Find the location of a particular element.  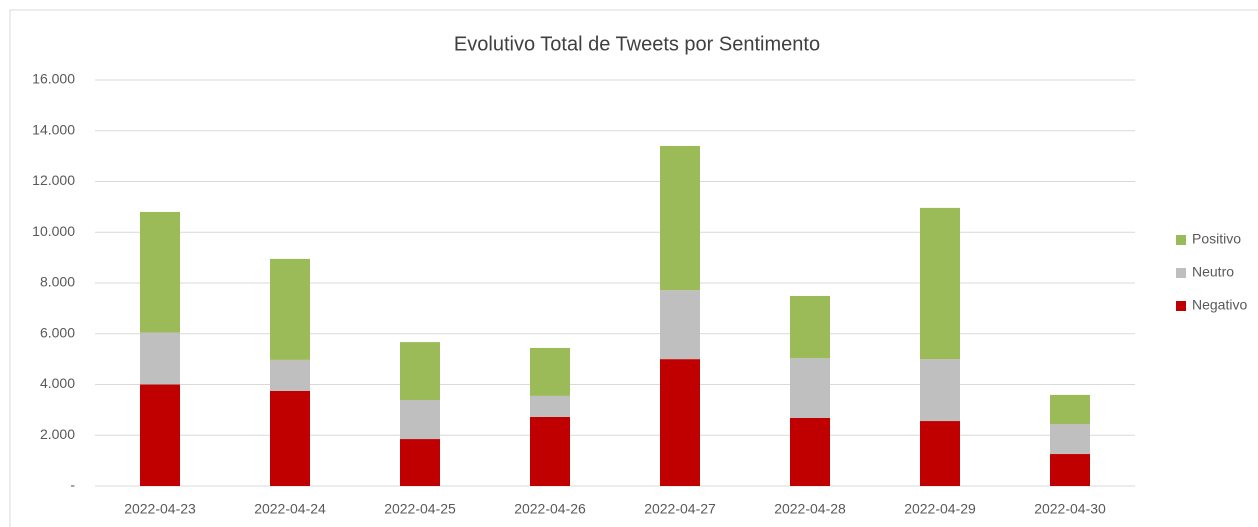

y-tick-label: 14.000 is located at coordinates (53, 129).